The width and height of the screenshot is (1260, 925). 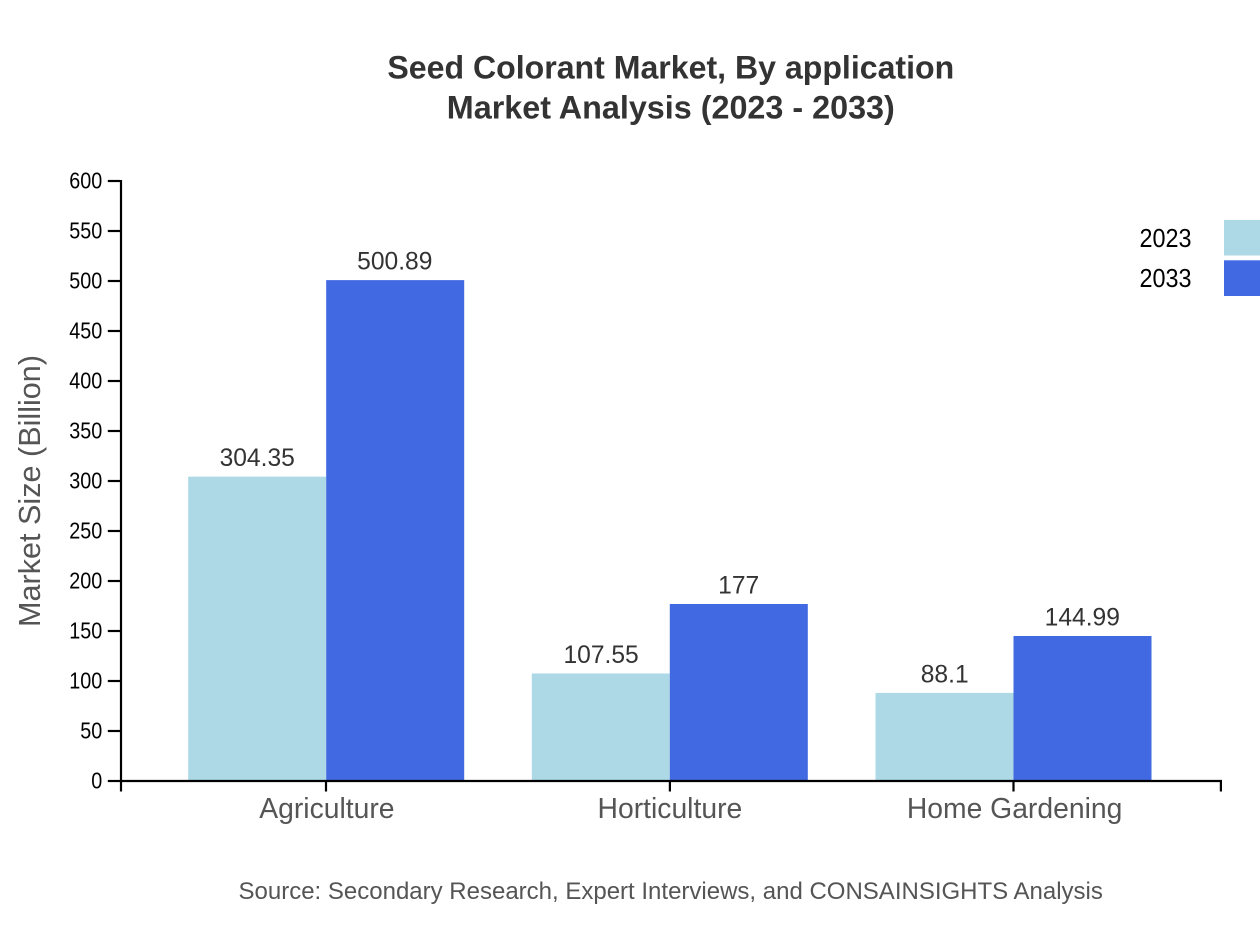 What do you see at coordinates (85, 480) in the screenshot?
I see `svg-text: 300` at bounding box center [85, 480].